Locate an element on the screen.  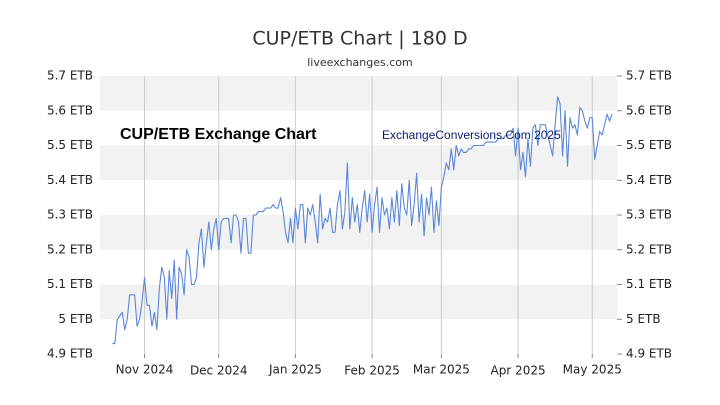
y2-tick-label: 5.3 ETB is located at coordinates (649, 215).